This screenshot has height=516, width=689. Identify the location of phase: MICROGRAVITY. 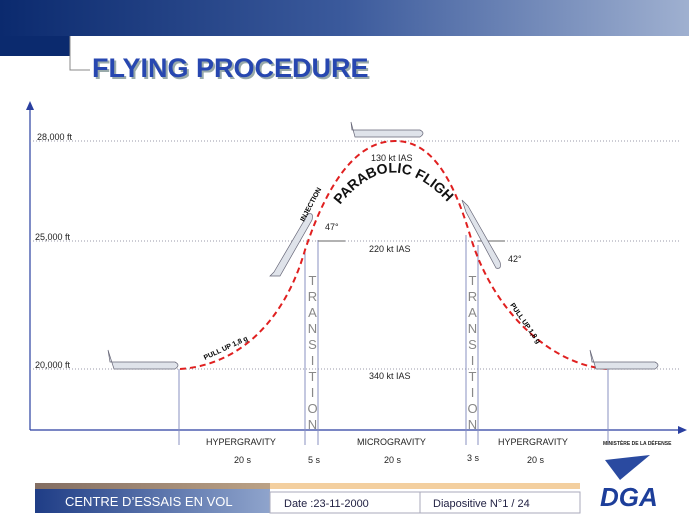
(391, 442).